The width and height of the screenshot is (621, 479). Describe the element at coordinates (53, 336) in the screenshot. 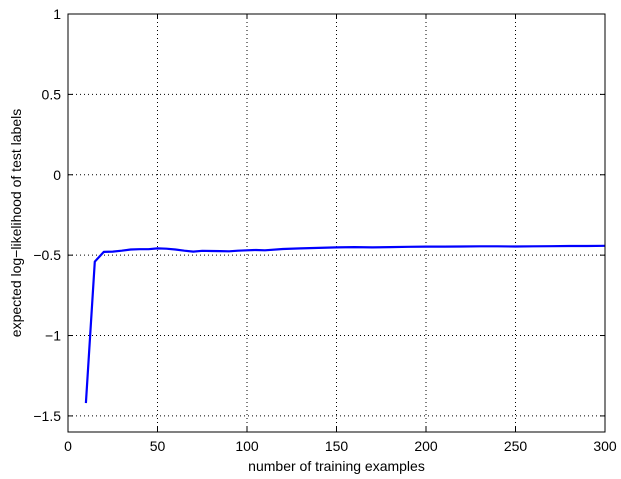

I see `y-tick-label: −1` at that location.